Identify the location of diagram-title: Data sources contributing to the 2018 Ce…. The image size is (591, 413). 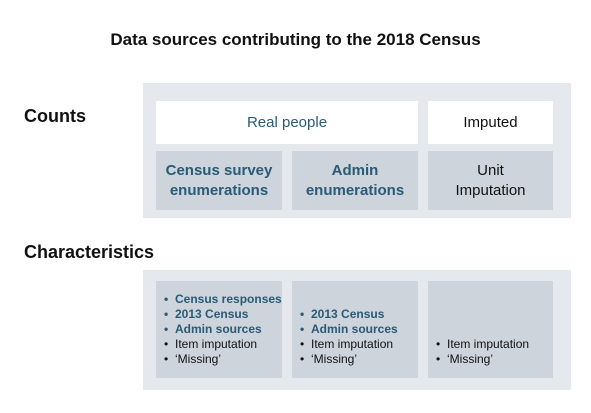
(295, 39).